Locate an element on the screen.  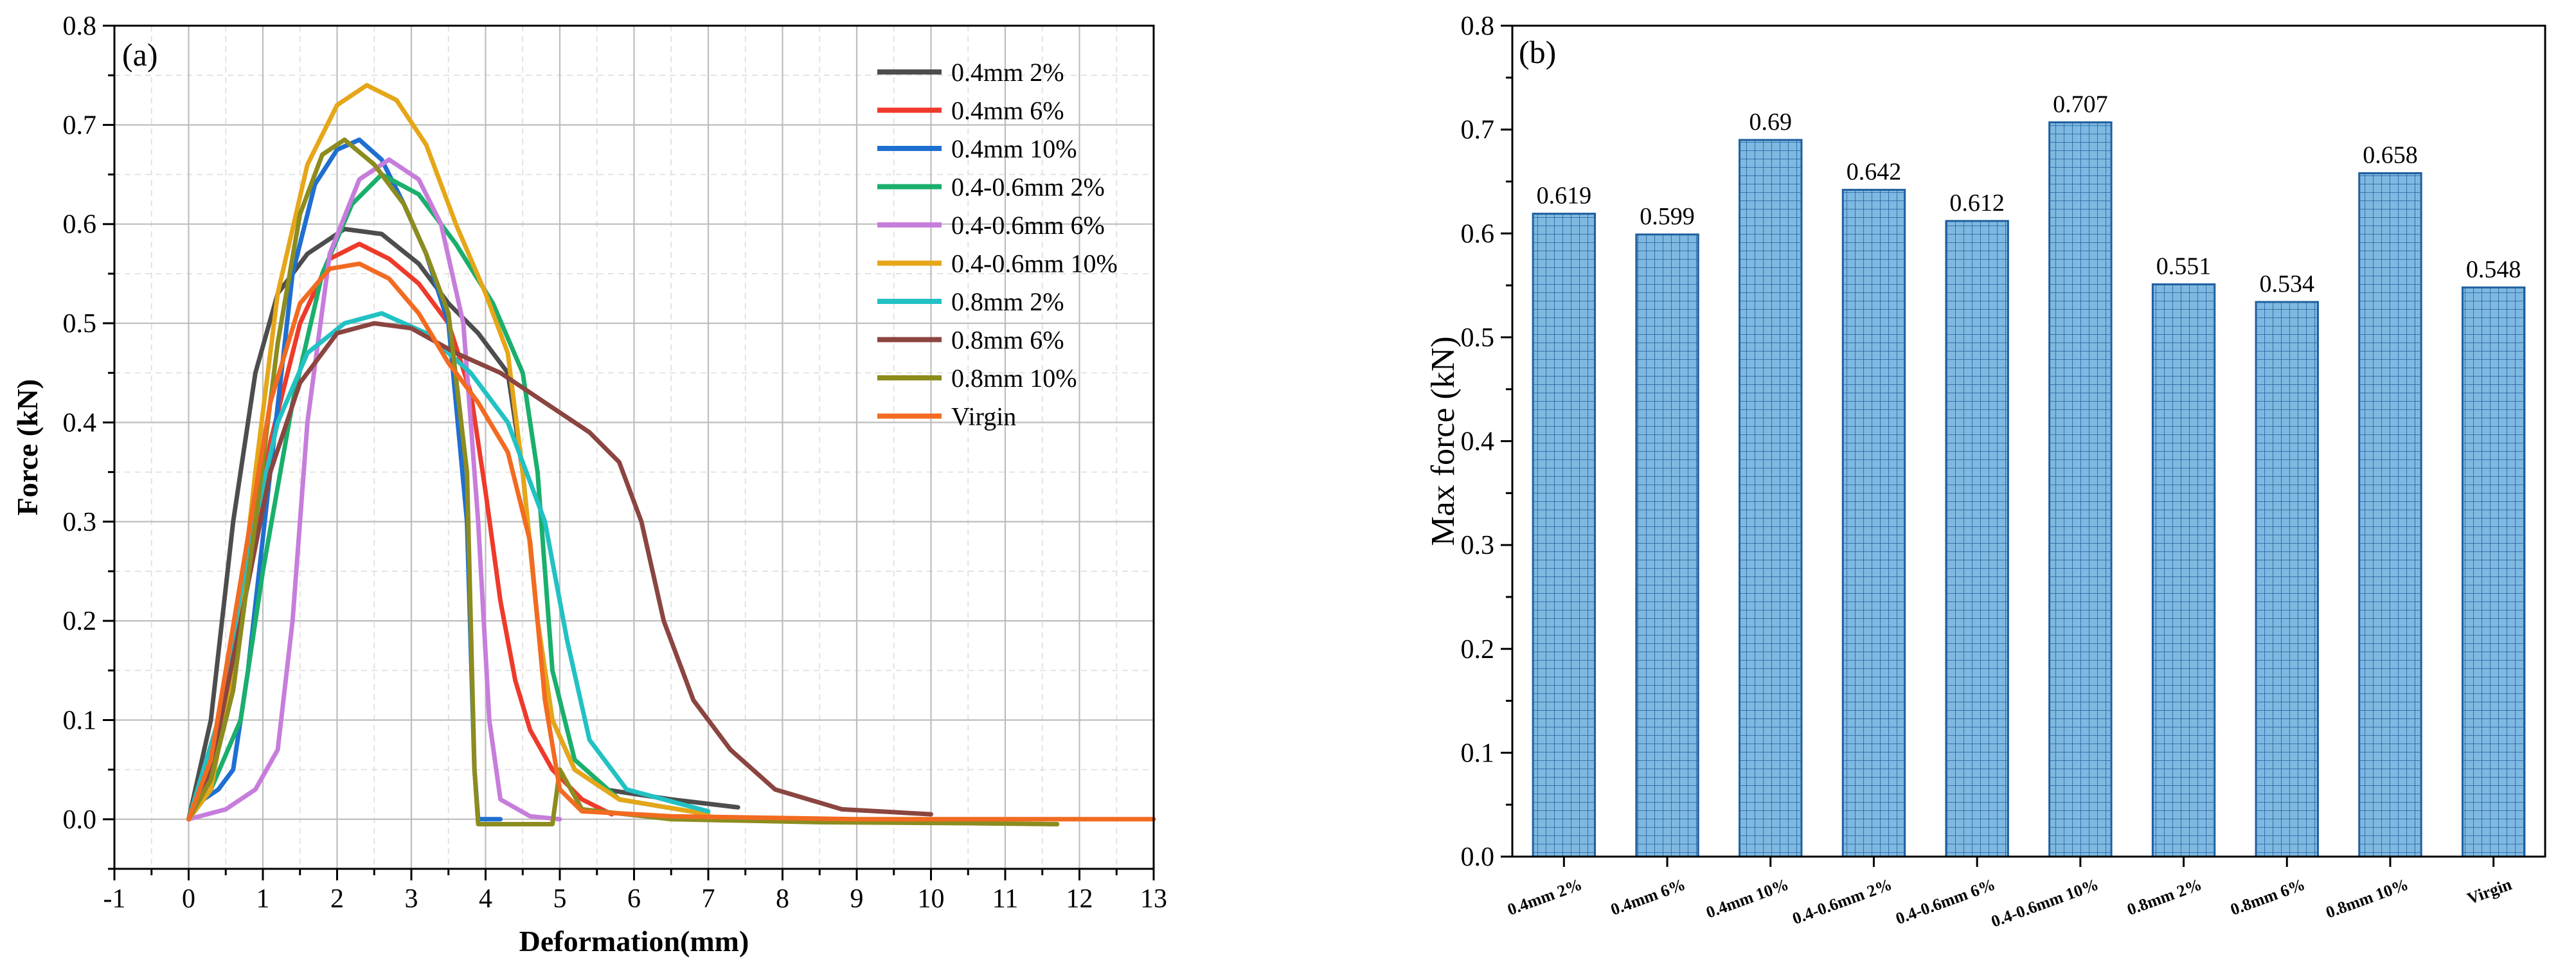
chart-a-y-tick-label: 0.4 is located at coordinates (80, 423).